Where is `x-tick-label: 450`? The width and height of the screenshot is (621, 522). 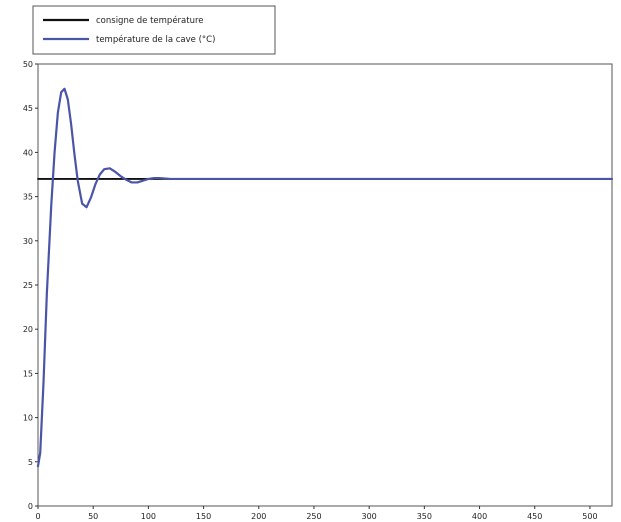 x-tick-label: 450 is located at coordinates (534, 516).